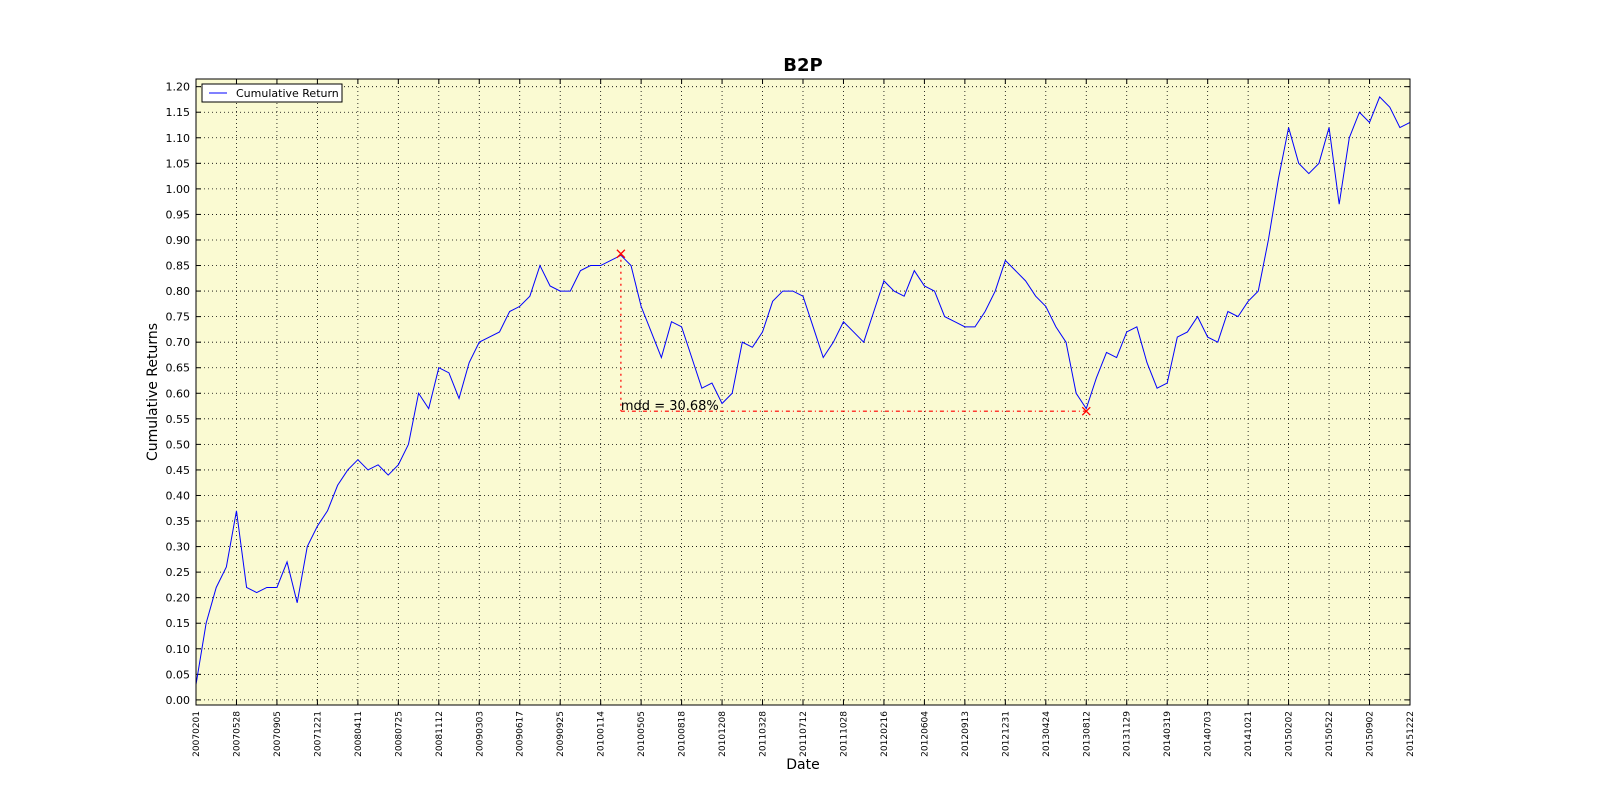 The image size is (1600, 800). Describe the element at coordinates (642, 734) in the screenshot. I see `x-tick-label: 20100505` at that location.